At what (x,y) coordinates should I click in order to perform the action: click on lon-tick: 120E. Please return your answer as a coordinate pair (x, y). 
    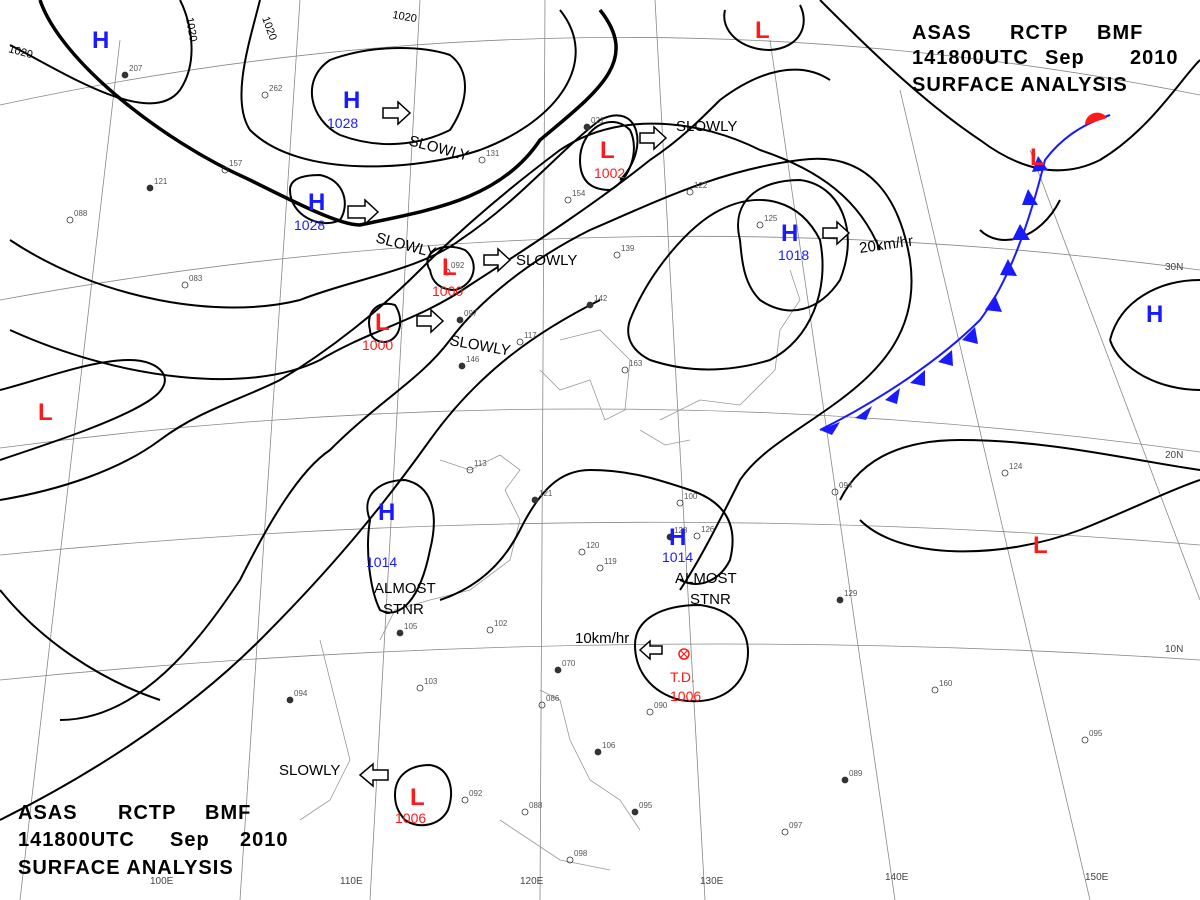
    Looking at the image, I should click on (532, 881).